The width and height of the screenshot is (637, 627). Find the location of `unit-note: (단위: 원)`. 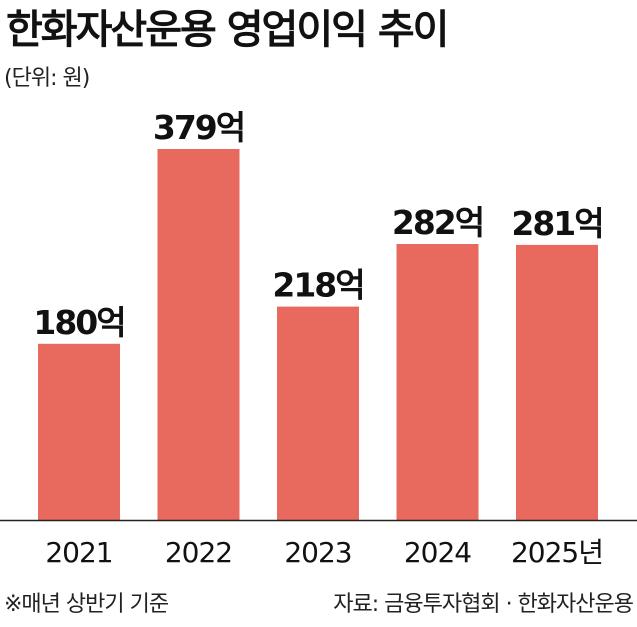

unit-note: (단위: 원) is located at coordinates (47, 78).